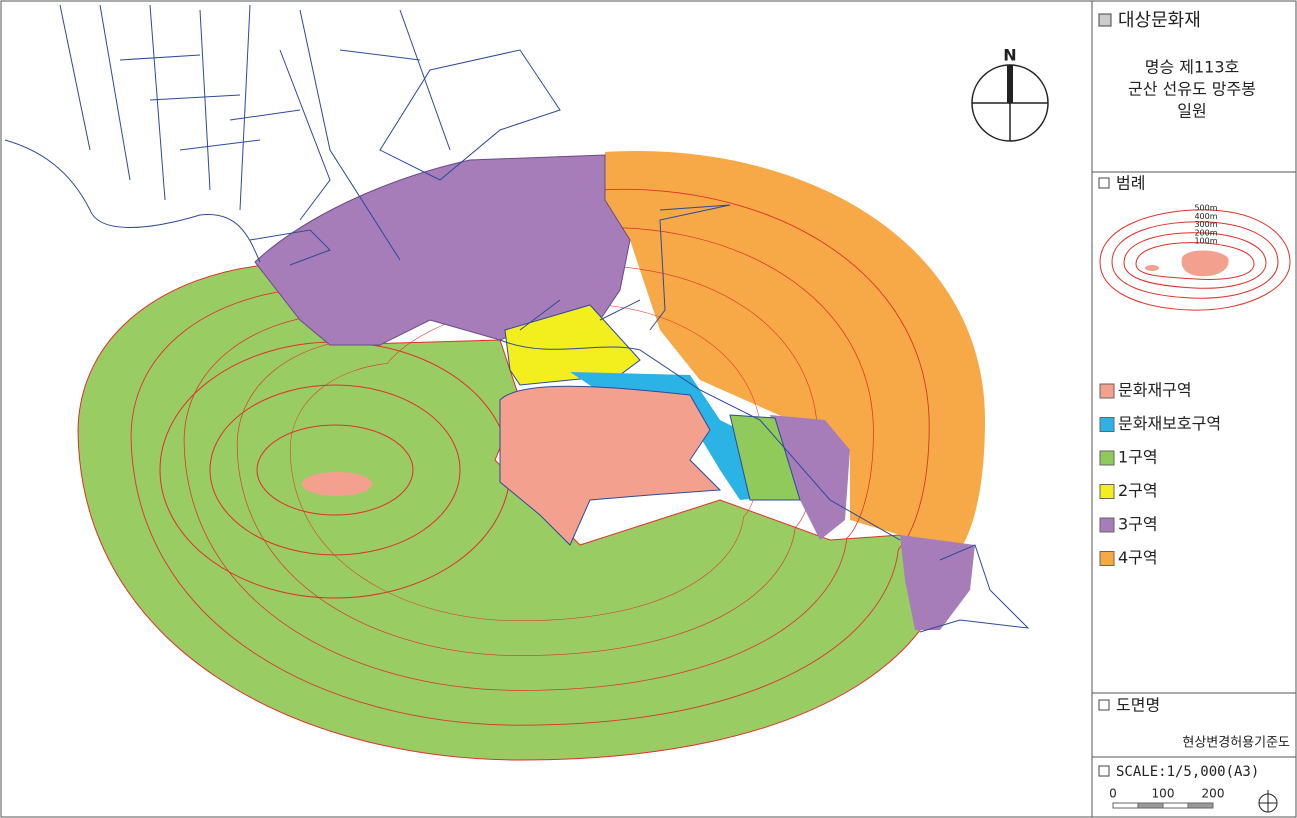 This screenshot has height=818, width=1297. What do you see at coordinates (1138, 524) in the screenshot?
I see `legend-label: 3구역` at bounding box center [1138, 524].